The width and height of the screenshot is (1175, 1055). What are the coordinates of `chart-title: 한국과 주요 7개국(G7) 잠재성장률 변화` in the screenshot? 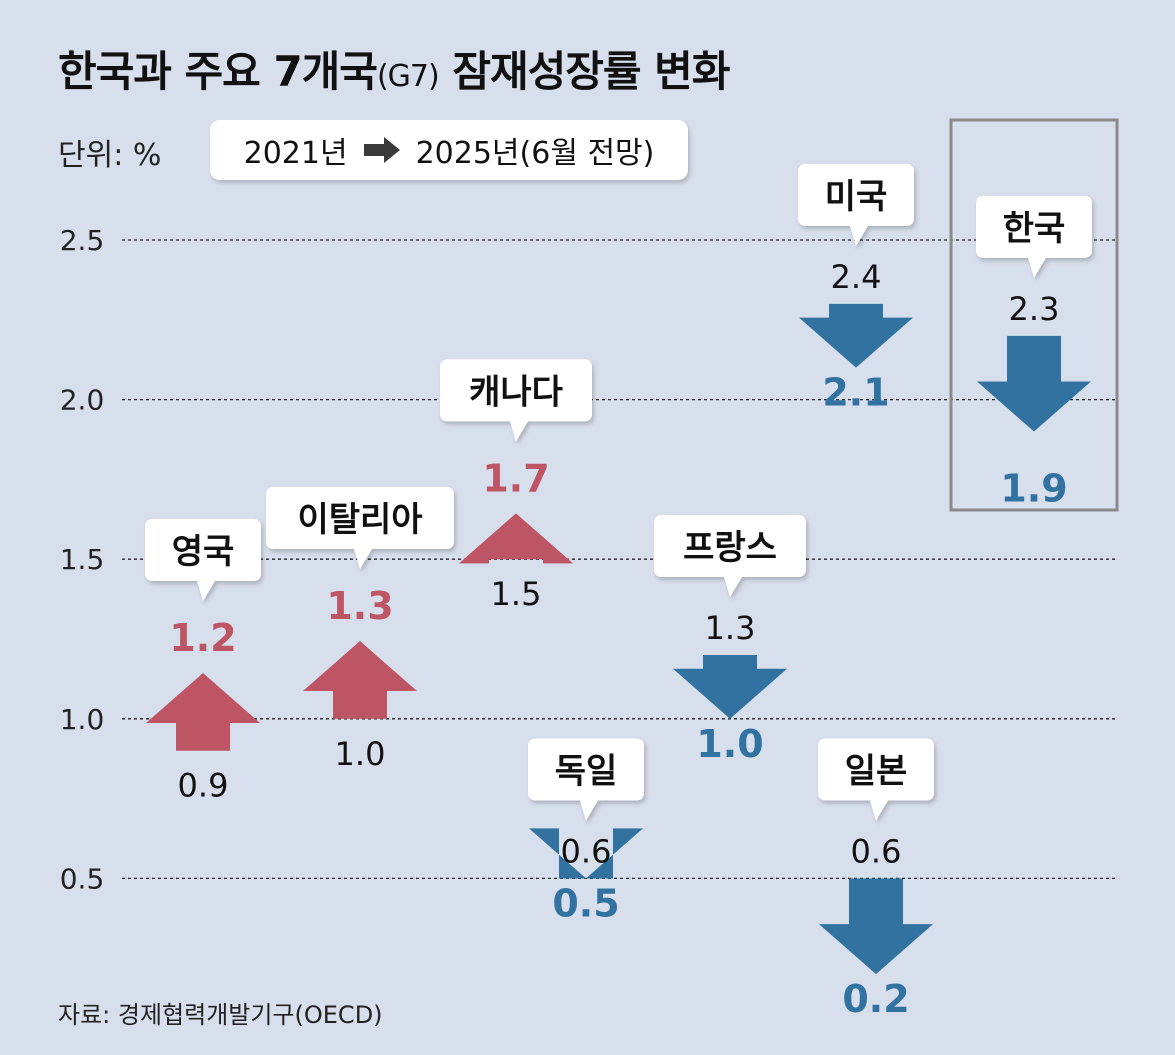 It's located at (394, 68).